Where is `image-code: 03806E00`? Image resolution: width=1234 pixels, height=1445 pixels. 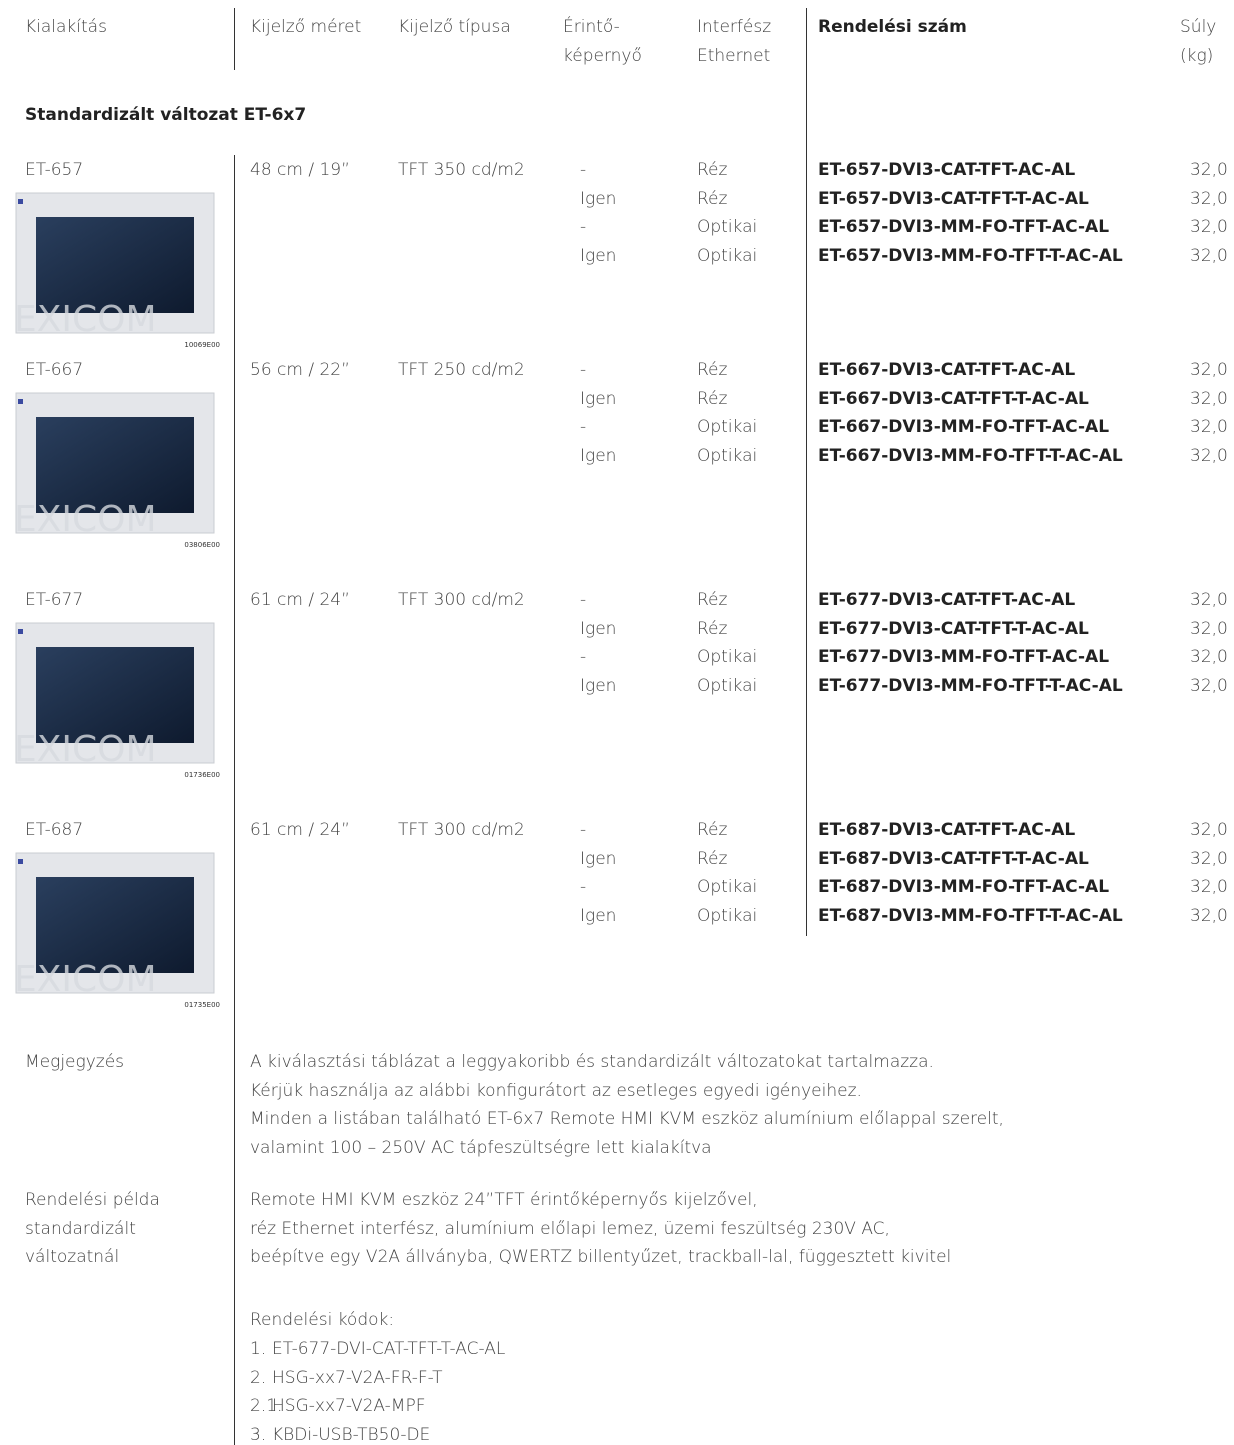
image-code: 03806E00 is located at coordinates (202, 545).